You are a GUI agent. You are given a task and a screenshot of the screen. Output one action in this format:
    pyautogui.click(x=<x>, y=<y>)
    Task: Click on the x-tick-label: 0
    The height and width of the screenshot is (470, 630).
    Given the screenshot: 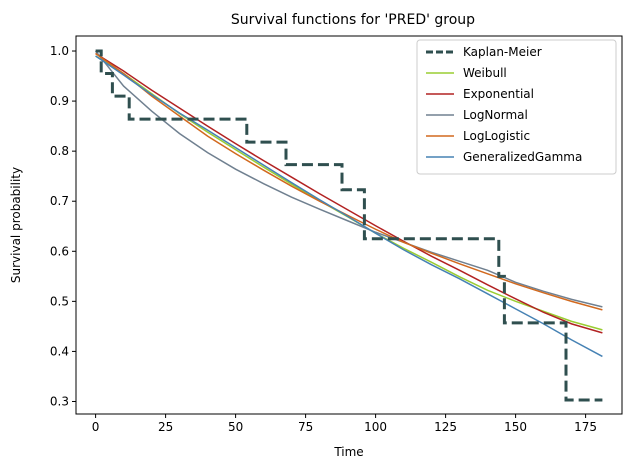 What is the action you would take?
    pyautogui.click(x=96, y=427)
    